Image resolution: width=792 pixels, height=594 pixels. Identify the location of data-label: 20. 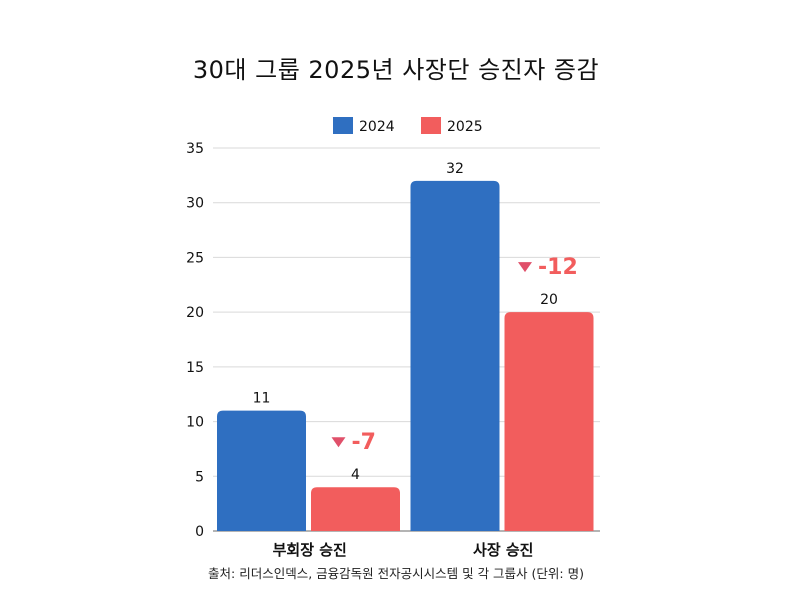
(549, 300).